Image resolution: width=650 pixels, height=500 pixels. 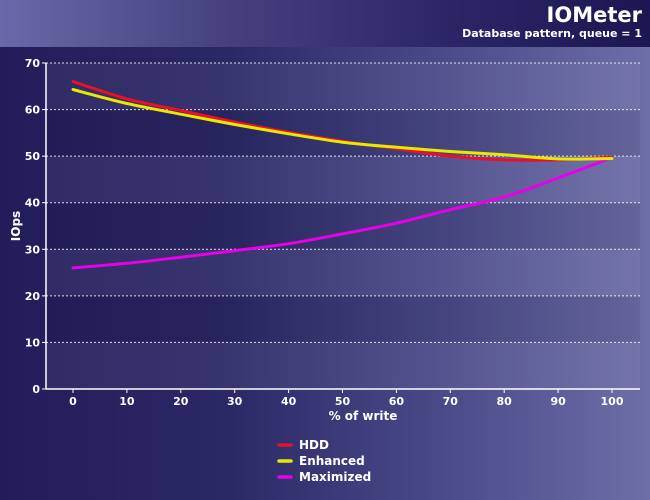 What do you see at coordinates (33, 63) in the screenshot?
I see `y-tick-label: 70` at bounding box center [33, 63].